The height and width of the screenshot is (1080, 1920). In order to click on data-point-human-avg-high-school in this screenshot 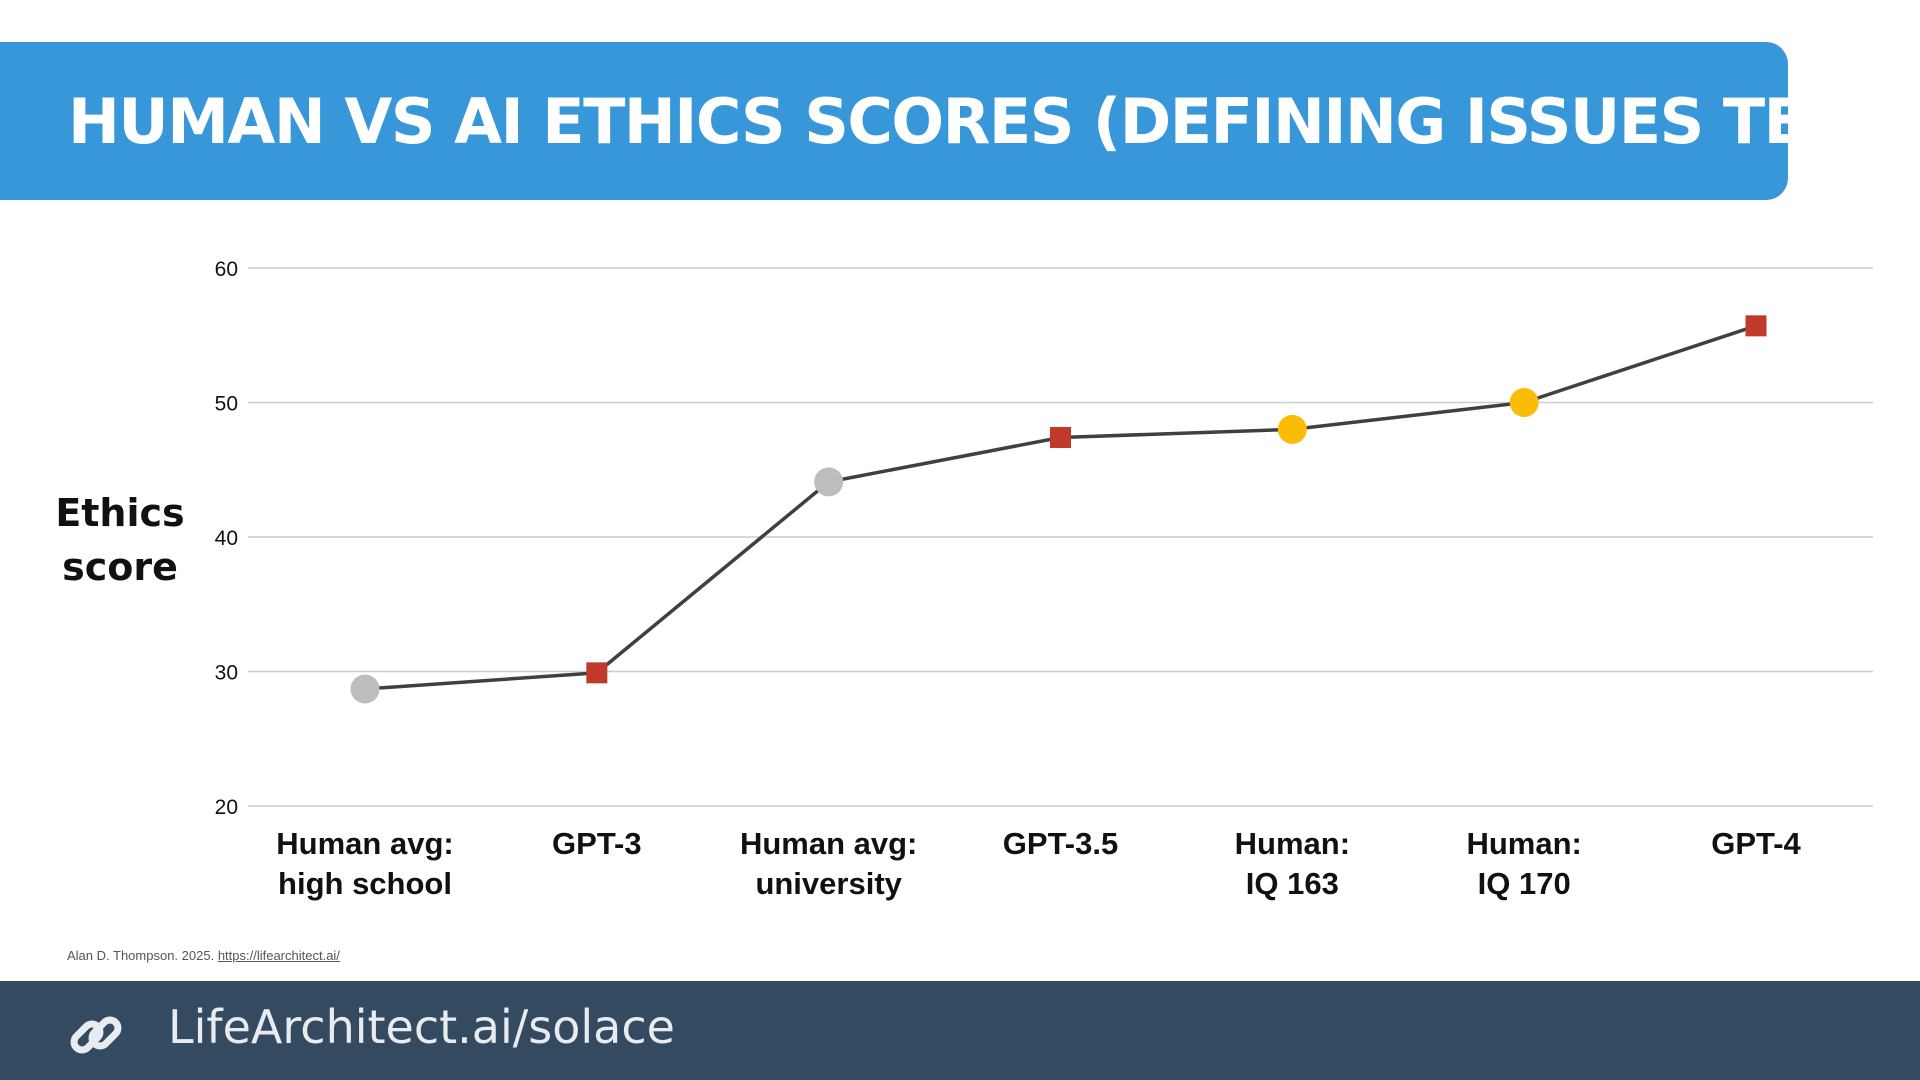, I will do `click(365, 689)`.